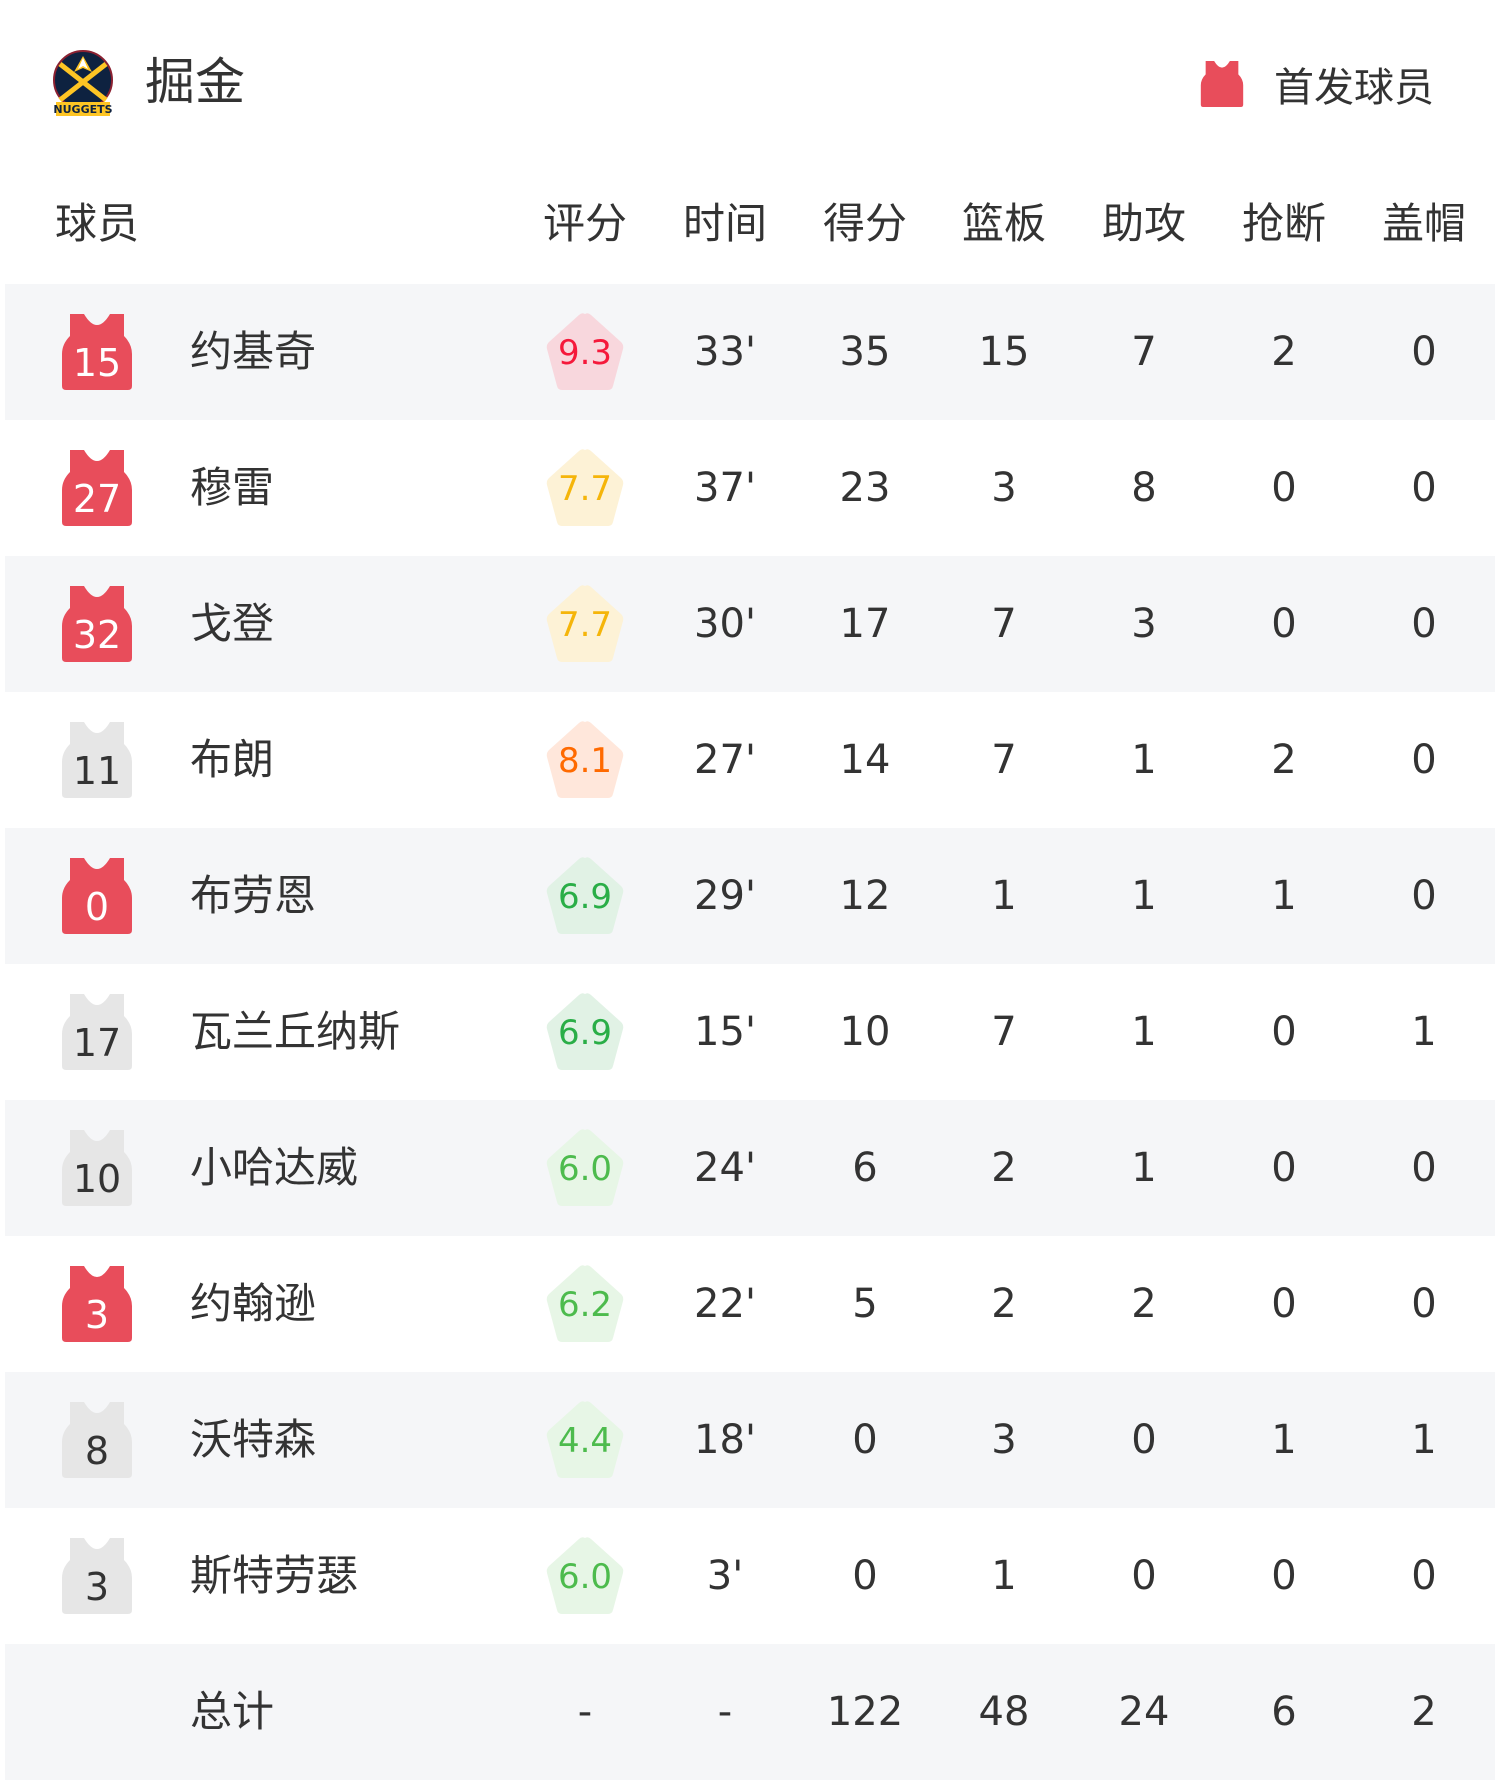  What do you see at coordinates (97, 1587) in the screenshot?
I see `jersey-number: 3` at bounding box center [97, 1587].